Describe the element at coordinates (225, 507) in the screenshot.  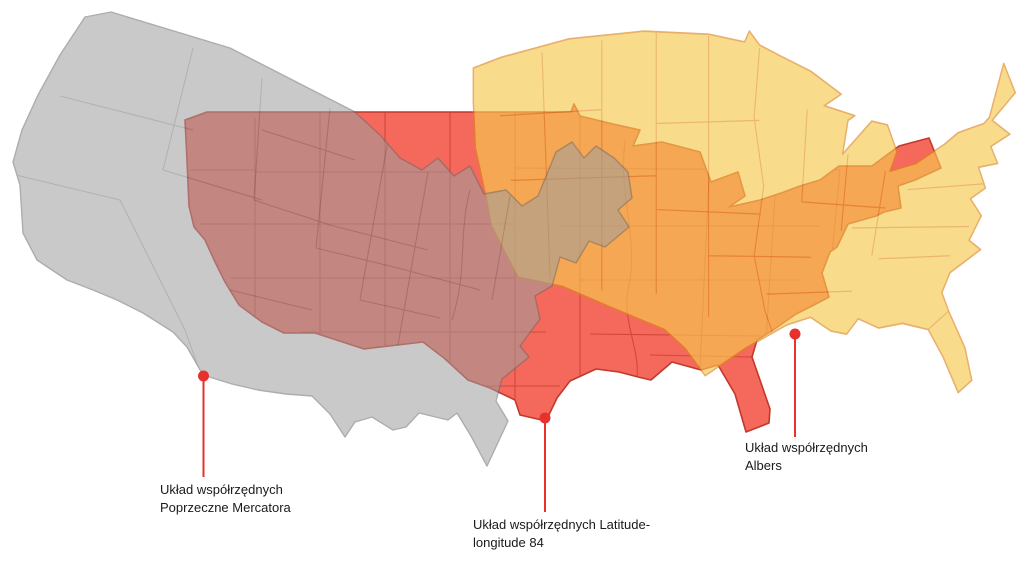
I see `label-transverse-mercator-line2: Poprzeczne Mercatora` at that location.